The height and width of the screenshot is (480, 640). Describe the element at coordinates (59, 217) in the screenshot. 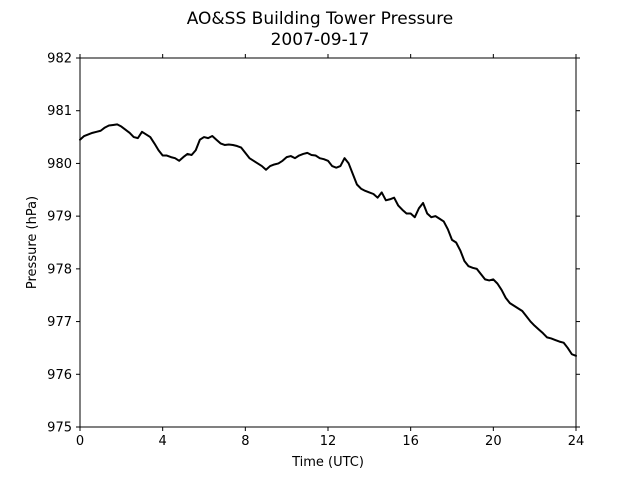

I see `y-tick-label: 979` at that location.